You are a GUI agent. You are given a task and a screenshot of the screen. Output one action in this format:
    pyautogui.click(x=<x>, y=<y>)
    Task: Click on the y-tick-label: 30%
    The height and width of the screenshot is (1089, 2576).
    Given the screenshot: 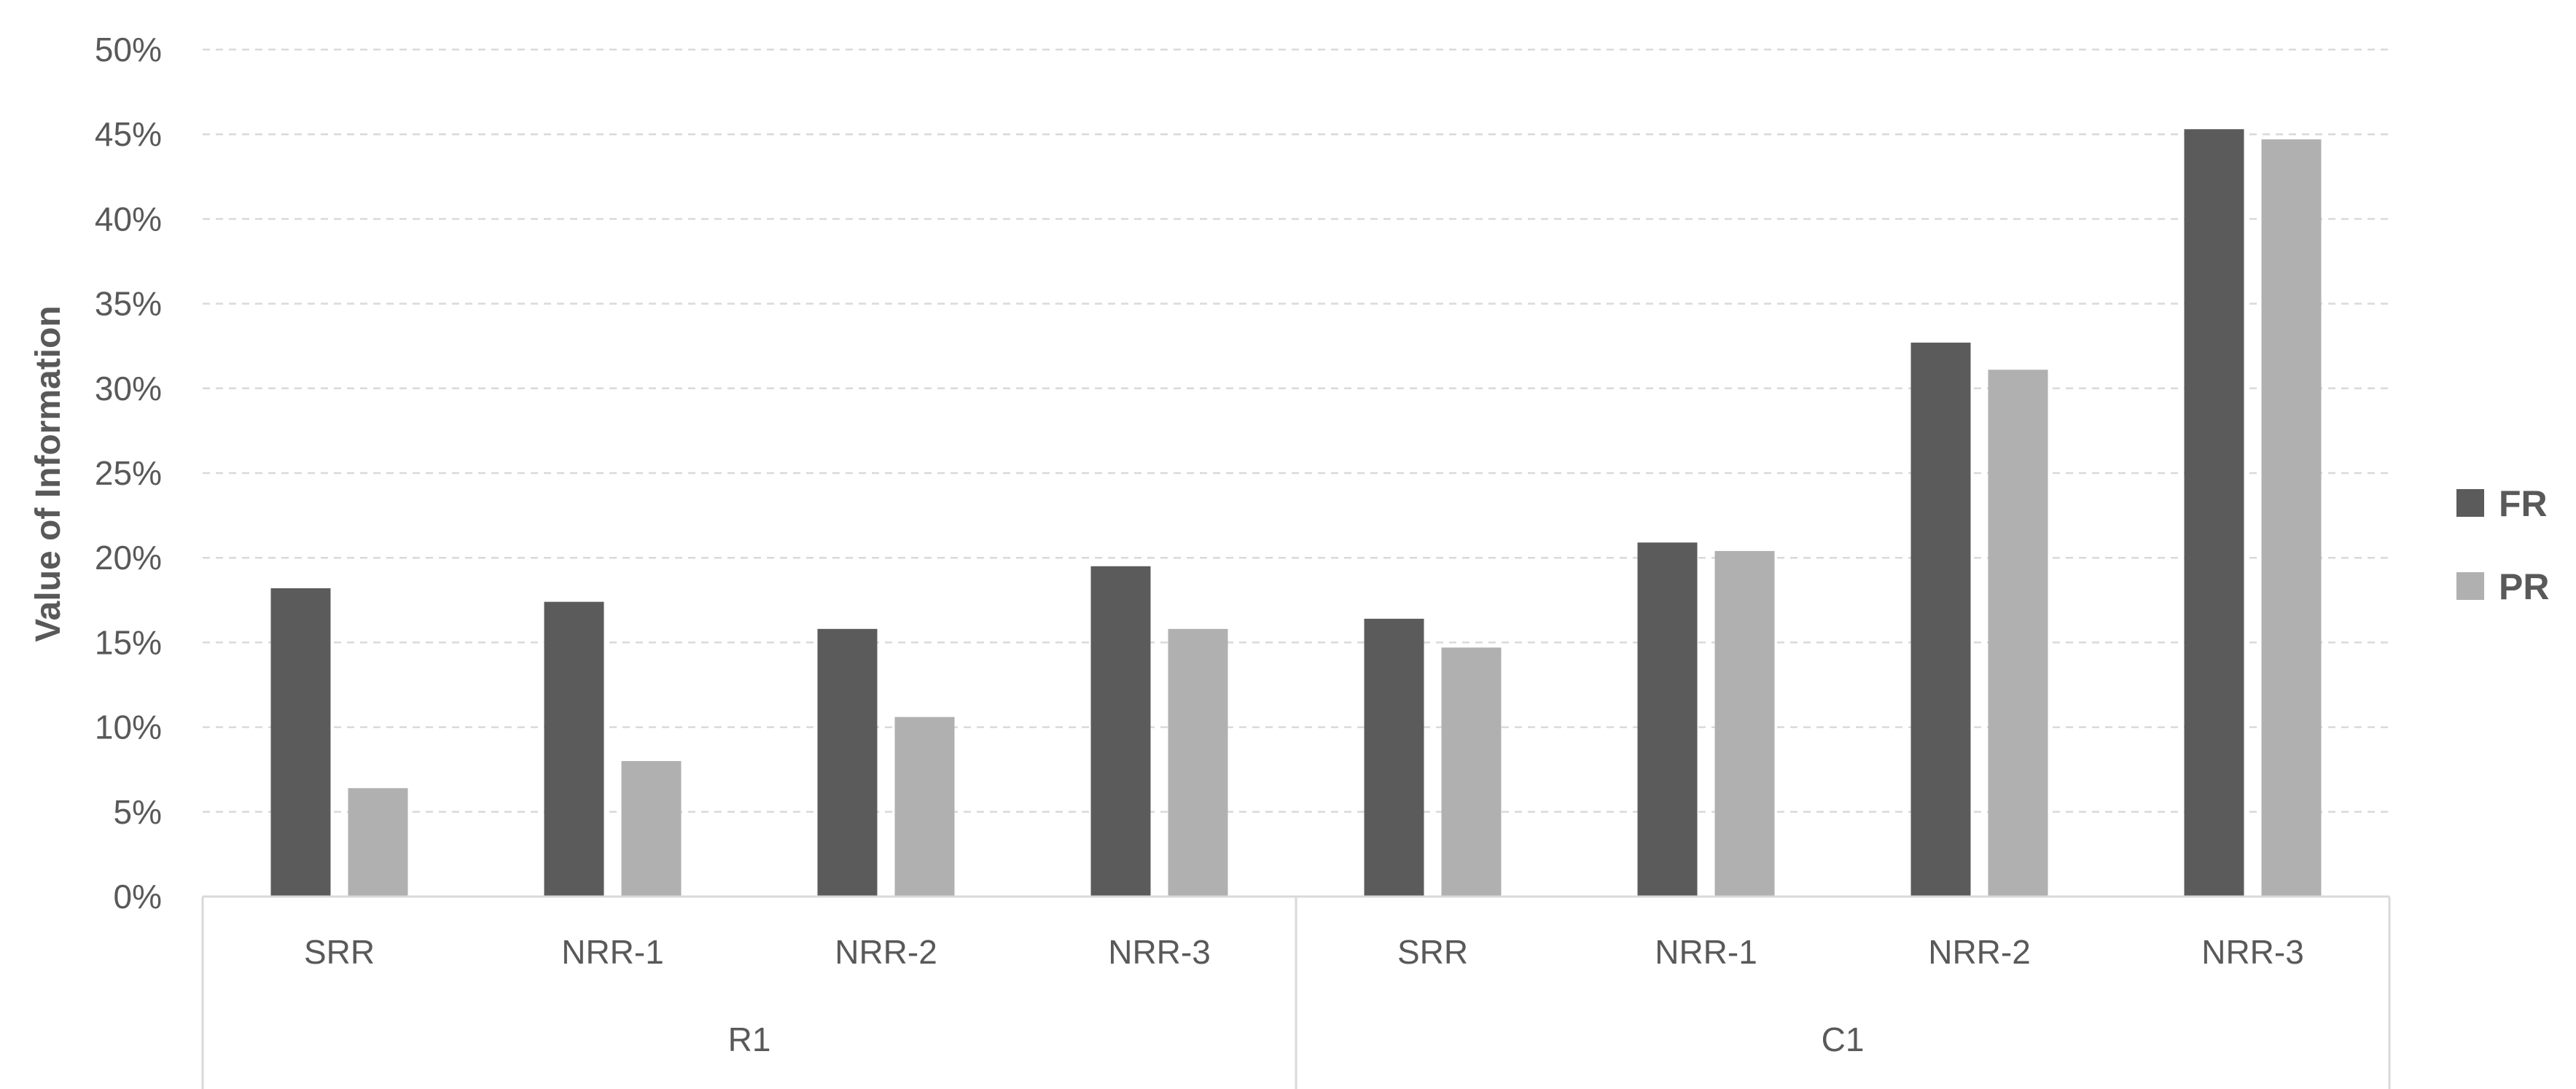 What is the action you would take?
    pyautogui.click(x=128, y=388)
    